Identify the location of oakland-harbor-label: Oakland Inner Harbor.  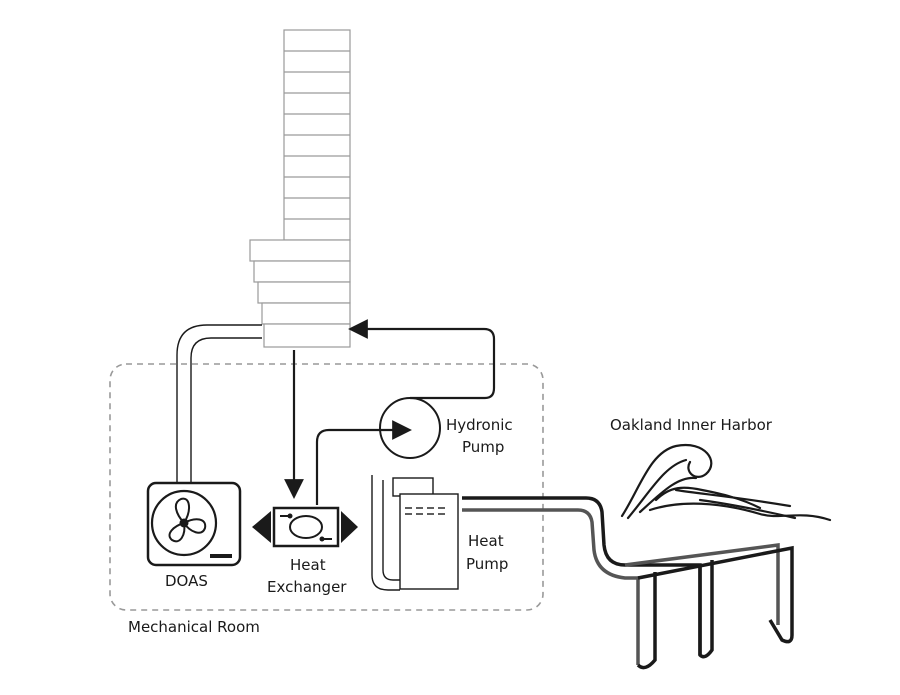
(691, 425).